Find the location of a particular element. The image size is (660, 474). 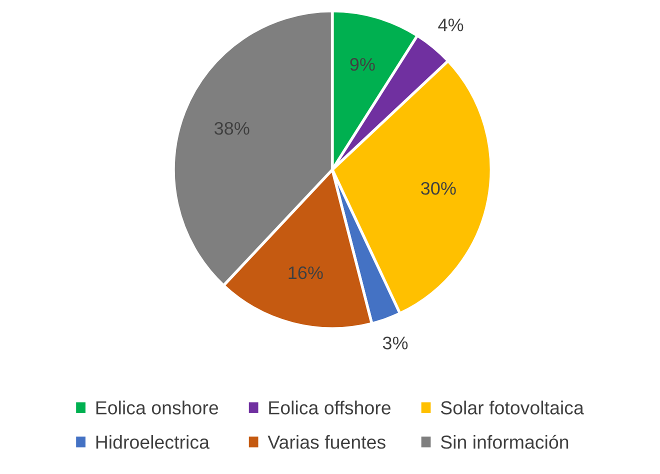

data-label: 38% is located at coordinates (232, 128).